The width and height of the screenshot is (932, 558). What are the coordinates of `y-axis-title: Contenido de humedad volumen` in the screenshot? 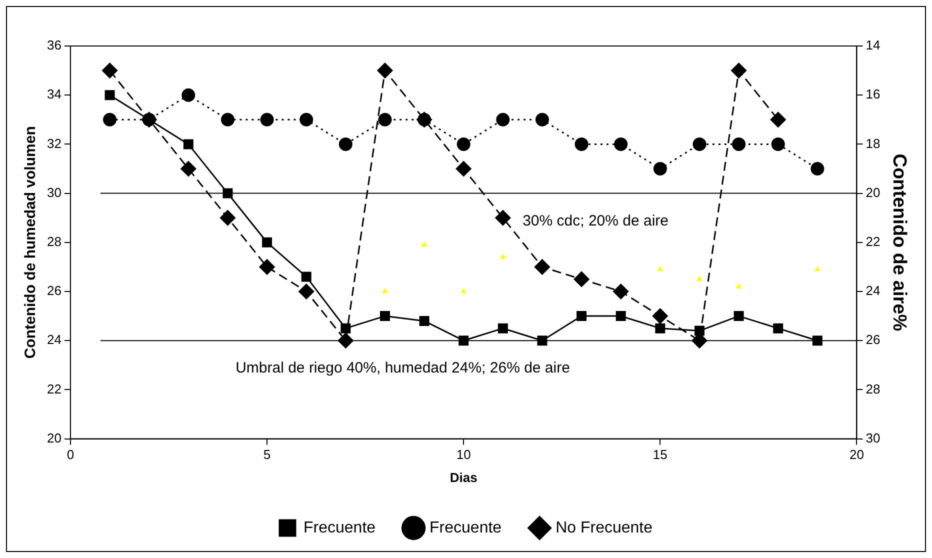 It's located at (31, 242).